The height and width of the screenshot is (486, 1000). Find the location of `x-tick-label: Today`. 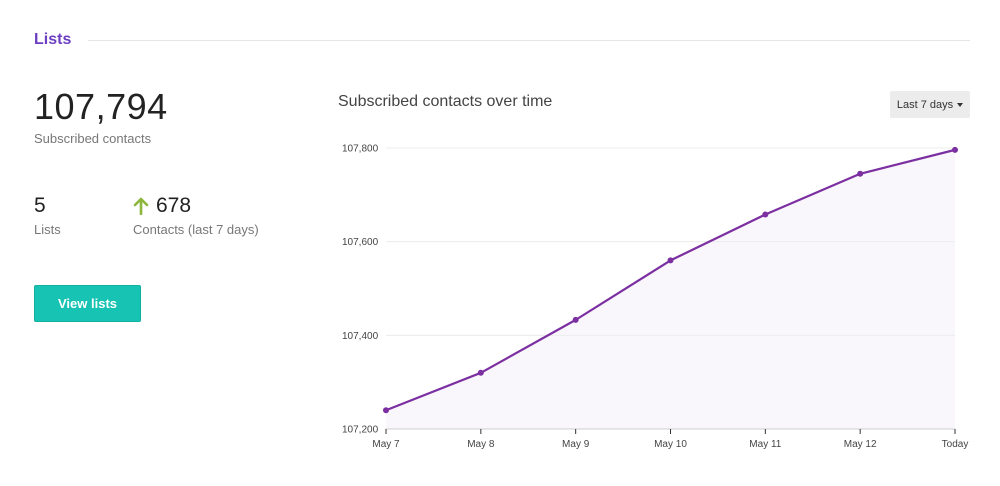

x-tick-label: Today is located at coordinates (955, 444).